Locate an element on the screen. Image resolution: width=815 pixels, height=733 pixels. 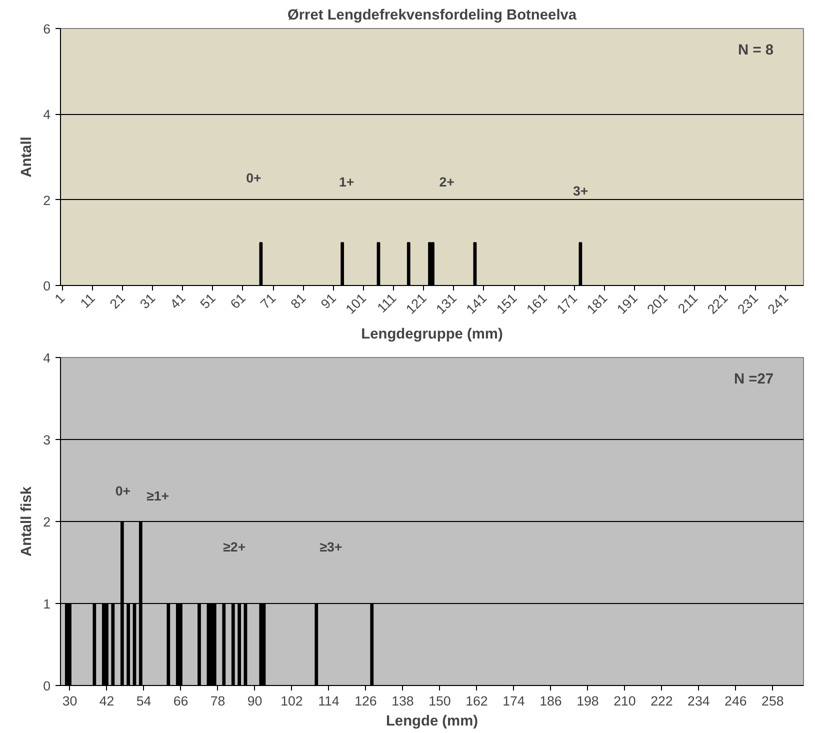
x-tick-label: 42 is located at coordinates (106, 701).